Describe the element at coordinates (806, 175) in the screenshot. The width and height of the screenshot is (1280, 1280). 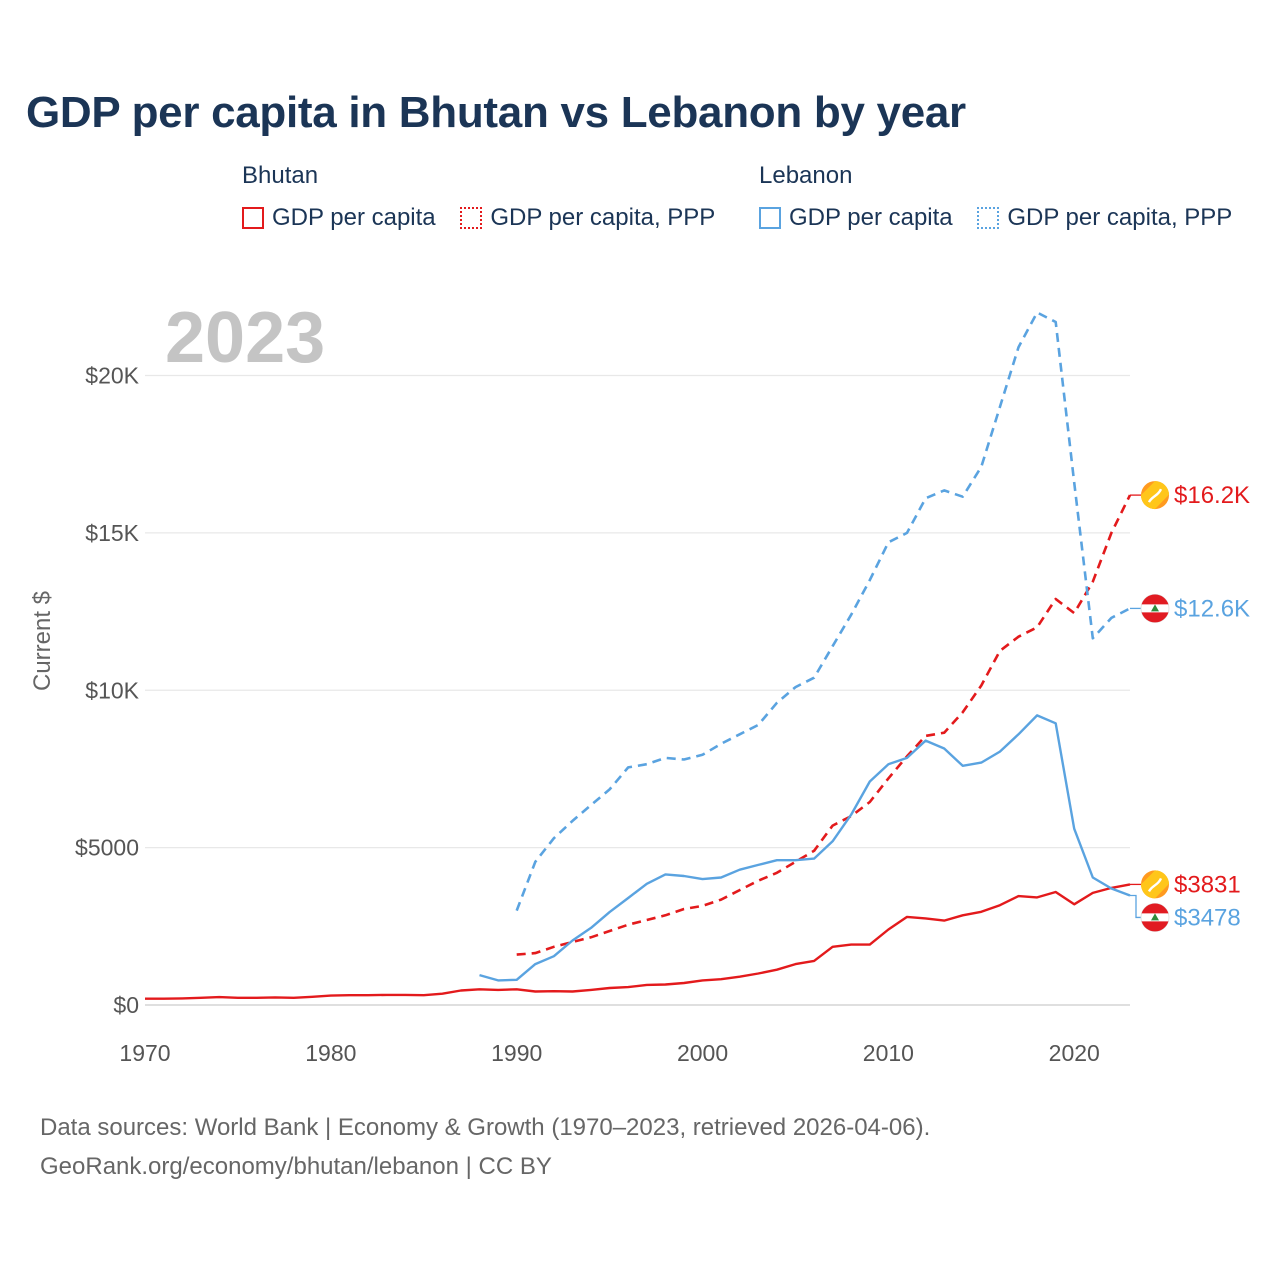
I see `legend-group-title-lebanon: Lebanon` at that location.